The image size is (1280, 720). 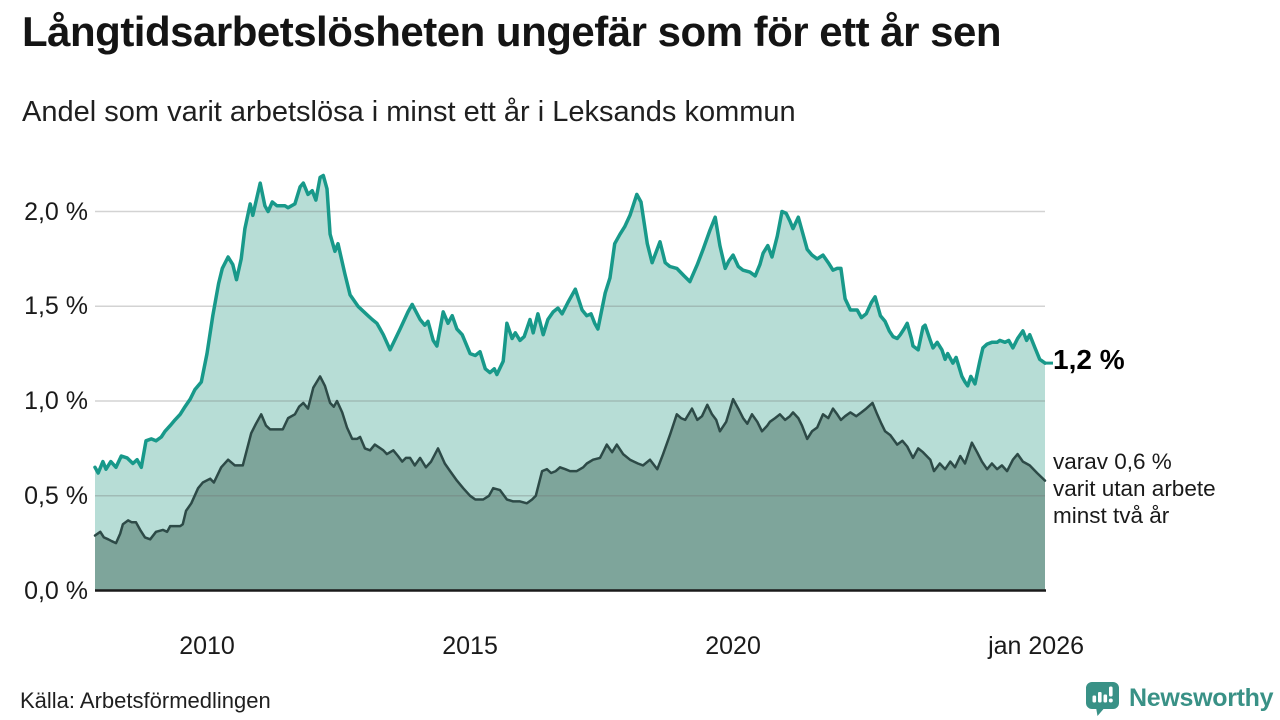 What do you see at coordinates (1201, 698) in the screenshot?
I see `newsworthy-brand-name: Newsworthy` at bounding box center [1201, 698].